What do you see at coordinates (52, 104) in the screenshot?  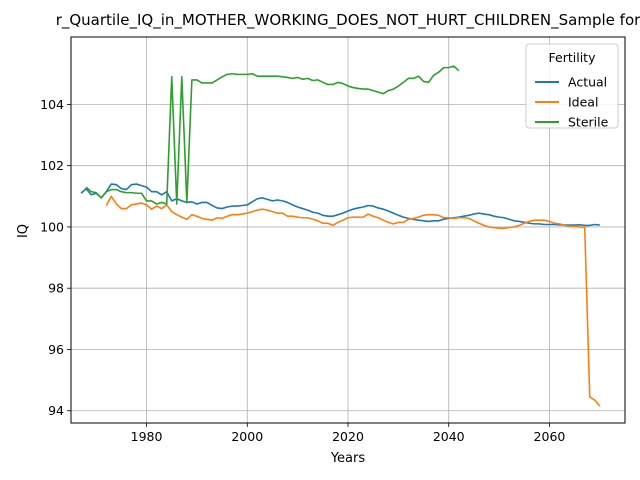 I see `y-tick-label: 104` at bounding box center [52, 104].